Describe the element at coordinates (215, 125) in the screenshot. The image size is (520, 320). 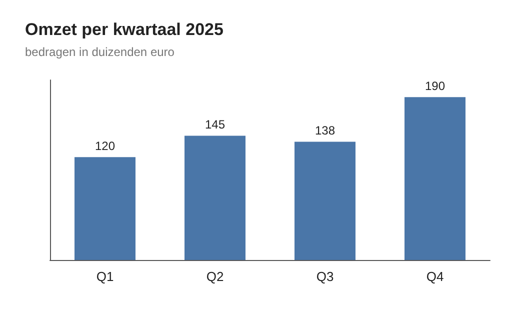
I see `data-label: 145` at that location.